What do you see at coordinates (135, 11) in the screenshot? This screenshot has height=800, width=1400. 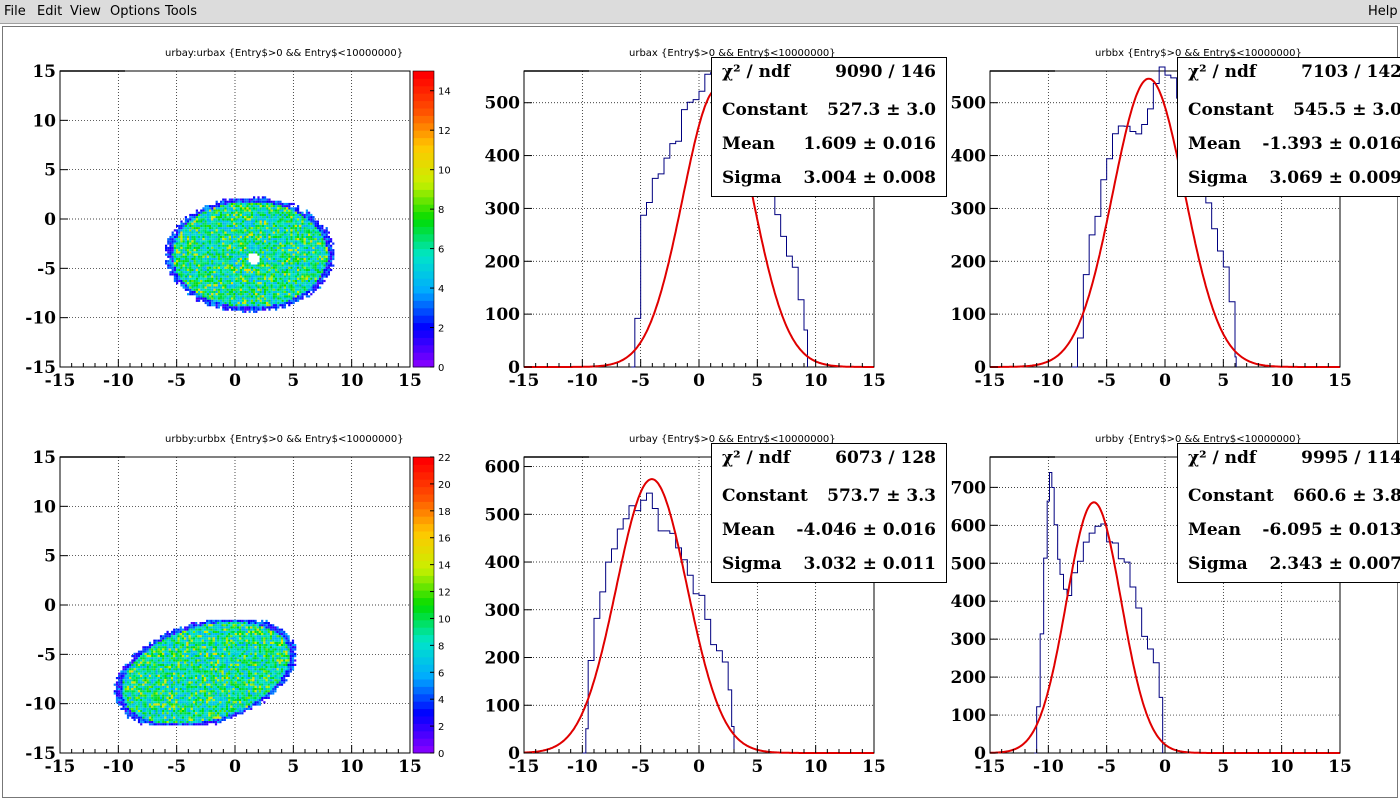 I see `menu-options: Options` at bounding box center [135, 11].